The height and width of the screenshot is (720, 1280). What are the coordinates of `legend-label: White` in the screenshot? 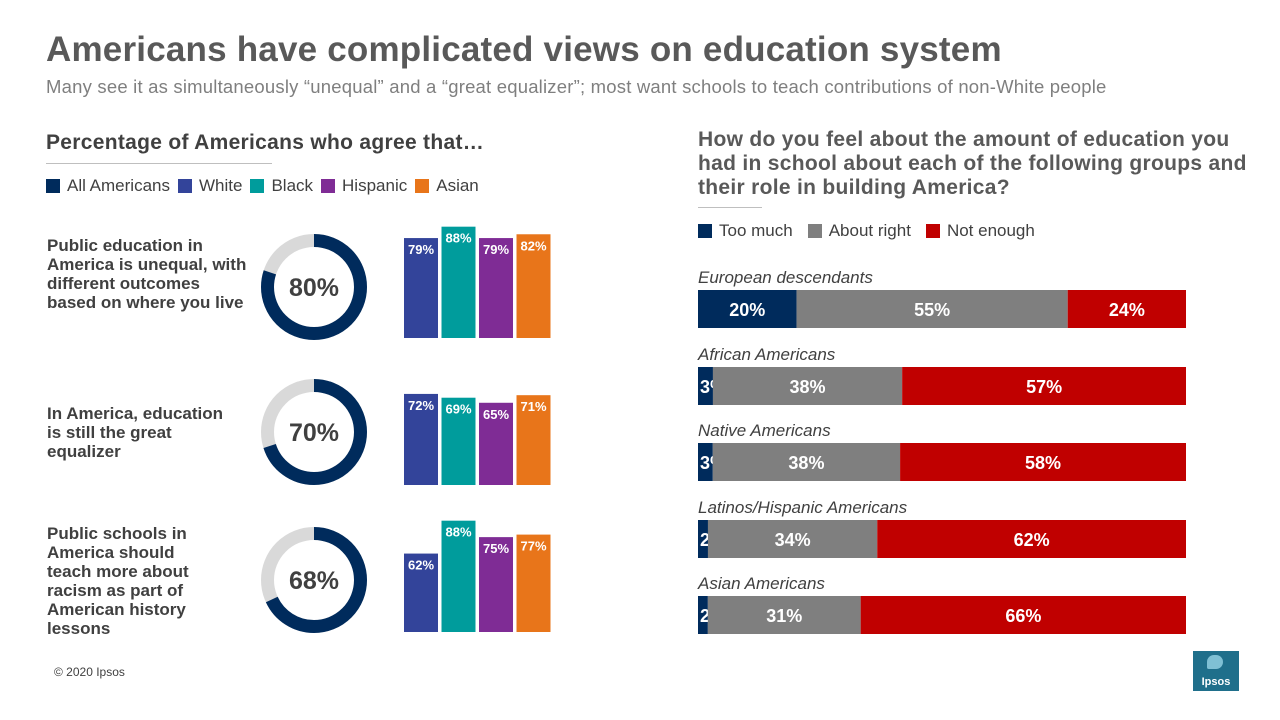 It's located at (220, 185).